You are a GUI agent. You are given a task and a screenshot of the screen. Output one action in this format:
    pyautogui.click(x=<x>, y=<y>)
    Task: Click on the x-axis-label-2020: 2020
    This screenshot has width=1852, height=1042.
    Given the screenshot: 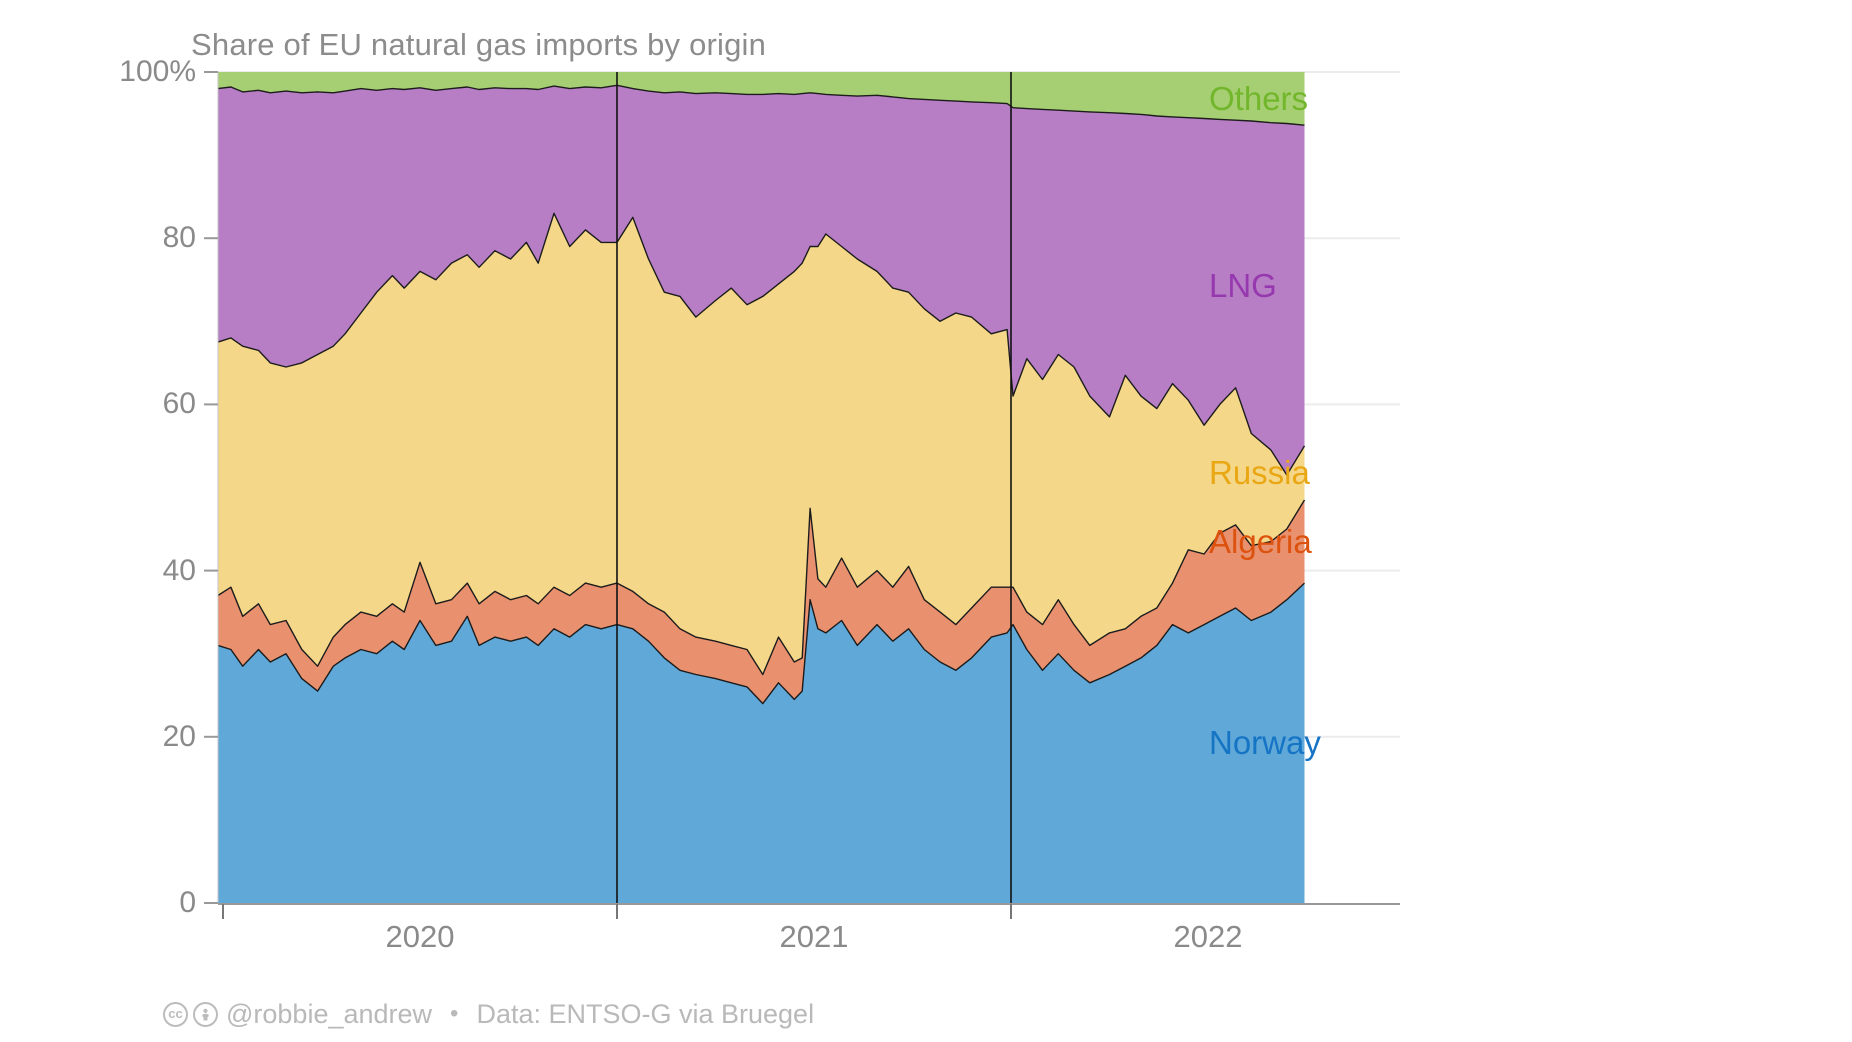 What is the action you would take?
    pyautogui.click(x=420, y=936)
    